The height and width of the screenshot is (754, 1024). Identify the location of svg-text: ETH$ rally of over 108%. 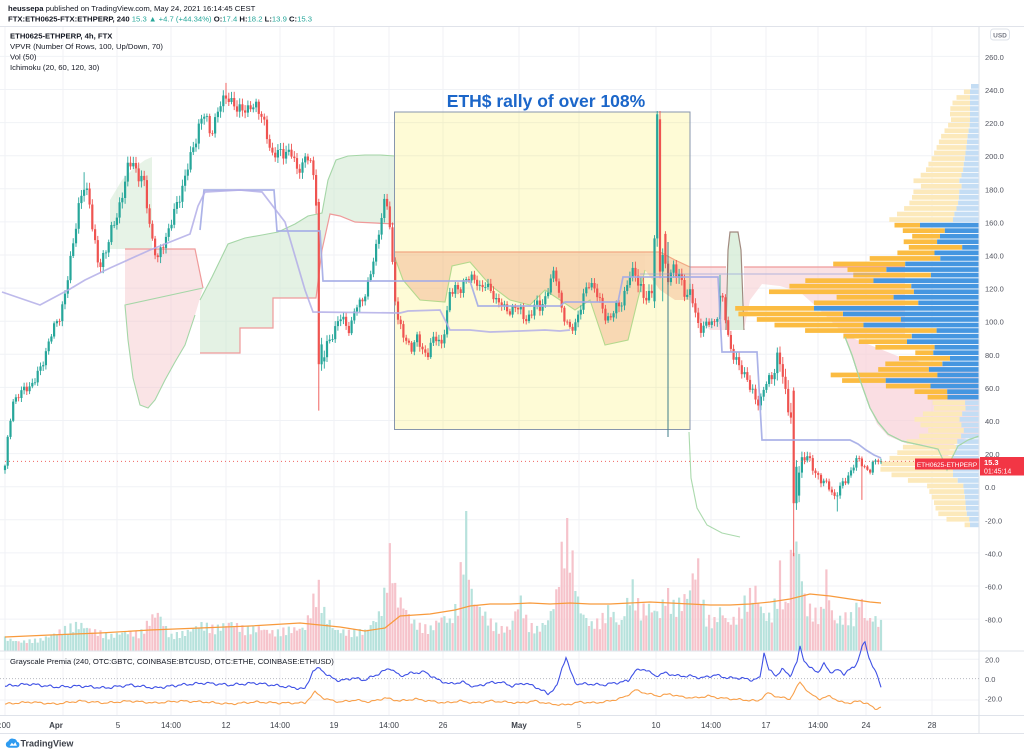
(546, 101).